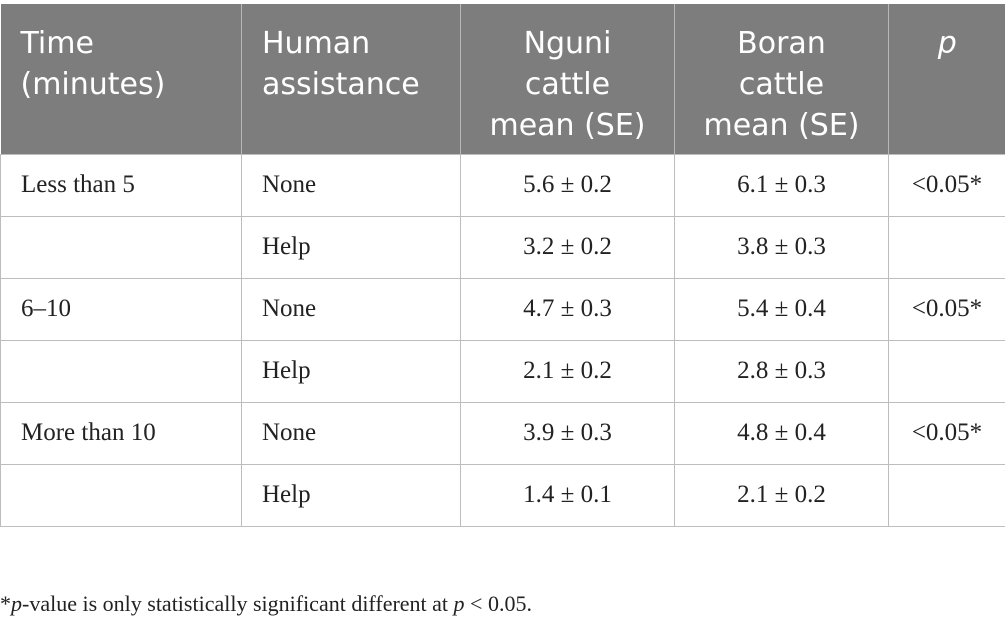  I want to click on cell-time: Less than 5, so click(121, 185).